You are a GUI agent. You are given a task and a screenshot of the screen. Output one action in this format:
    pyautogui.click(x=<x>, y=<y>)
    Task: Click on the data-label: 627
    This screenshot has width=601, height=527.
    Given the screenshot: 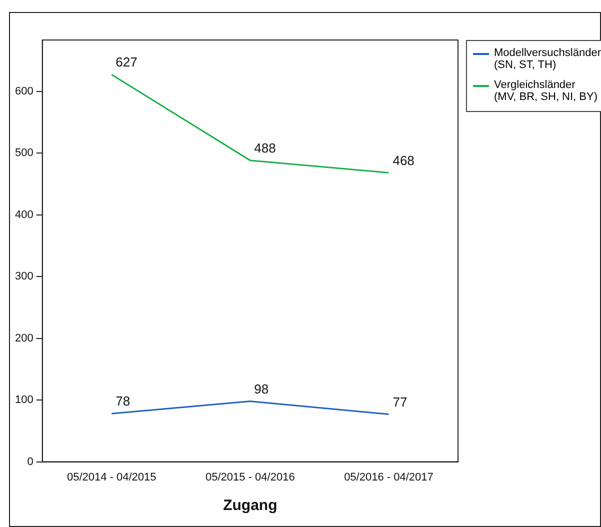 What is the action you would take?
    pyautogui.click(x=127, y=62)
    